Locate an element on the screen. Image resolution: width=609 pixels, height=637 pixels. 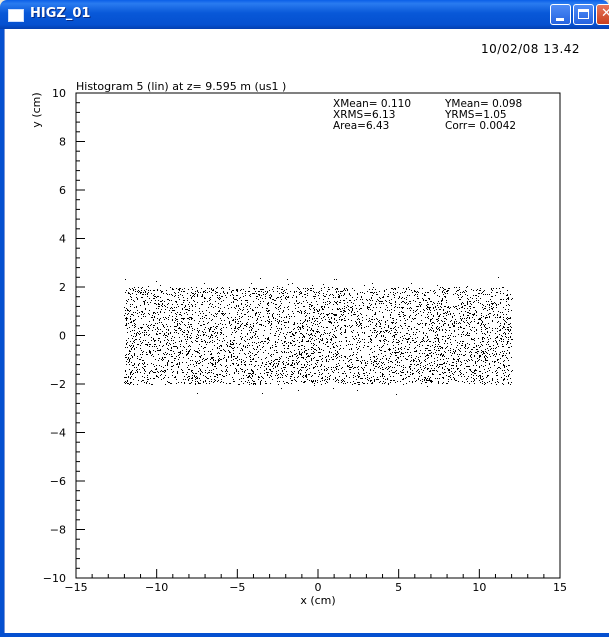
y-tick-label: 10 is located at coordinates (59, 93).